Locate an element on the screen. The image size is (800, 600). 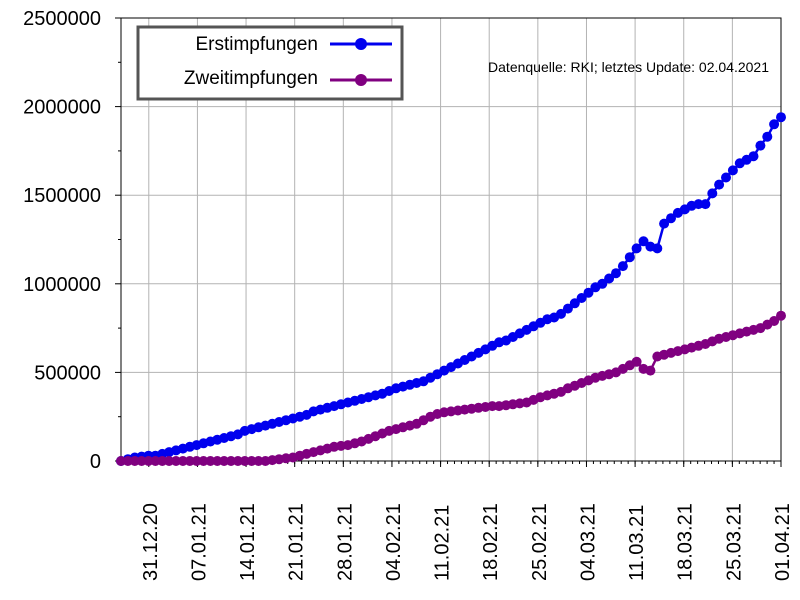
x-tick-label: 31.12.20 is located at coordinates (151, 542).